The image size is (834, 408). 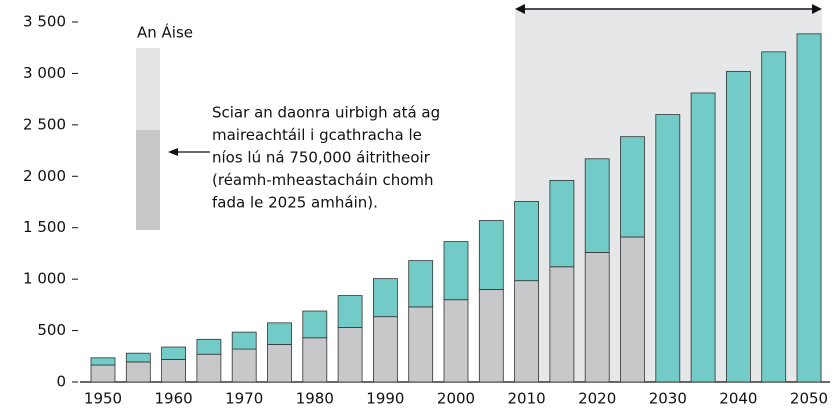 I want to click on x-tick-label: 1950, so click(x=103, y=399).